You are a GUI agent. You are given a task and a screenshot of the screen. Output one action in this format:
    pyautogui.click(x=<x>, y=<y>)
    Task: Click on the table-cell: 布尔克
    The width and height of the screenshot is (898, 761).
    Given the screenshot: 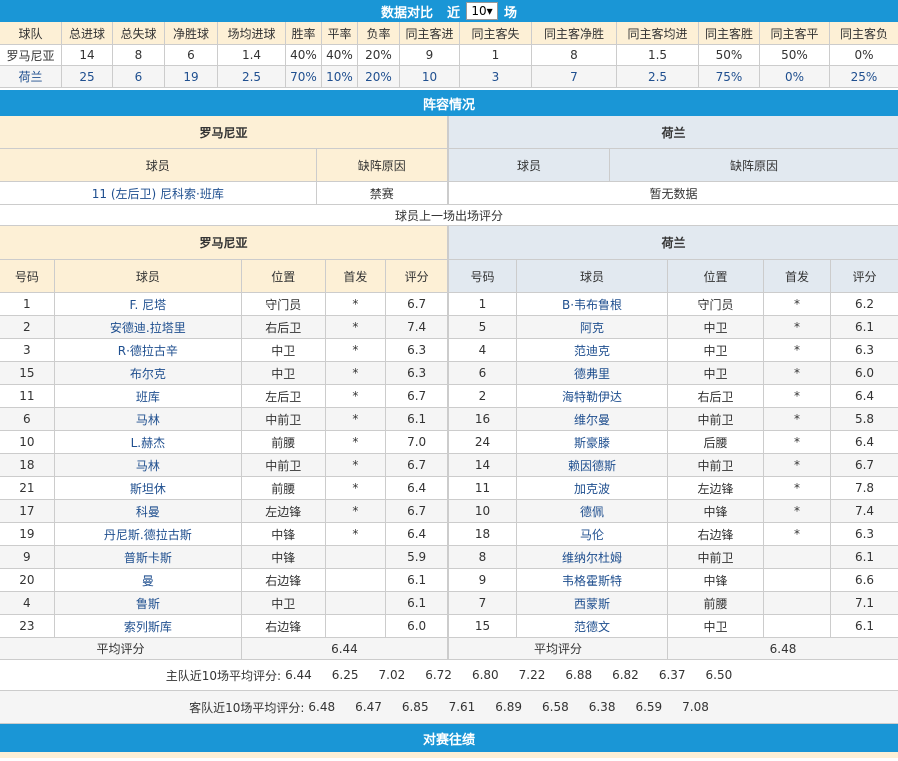 What is the action you would take?
    pyautogui.click(x=148, y=373)
    